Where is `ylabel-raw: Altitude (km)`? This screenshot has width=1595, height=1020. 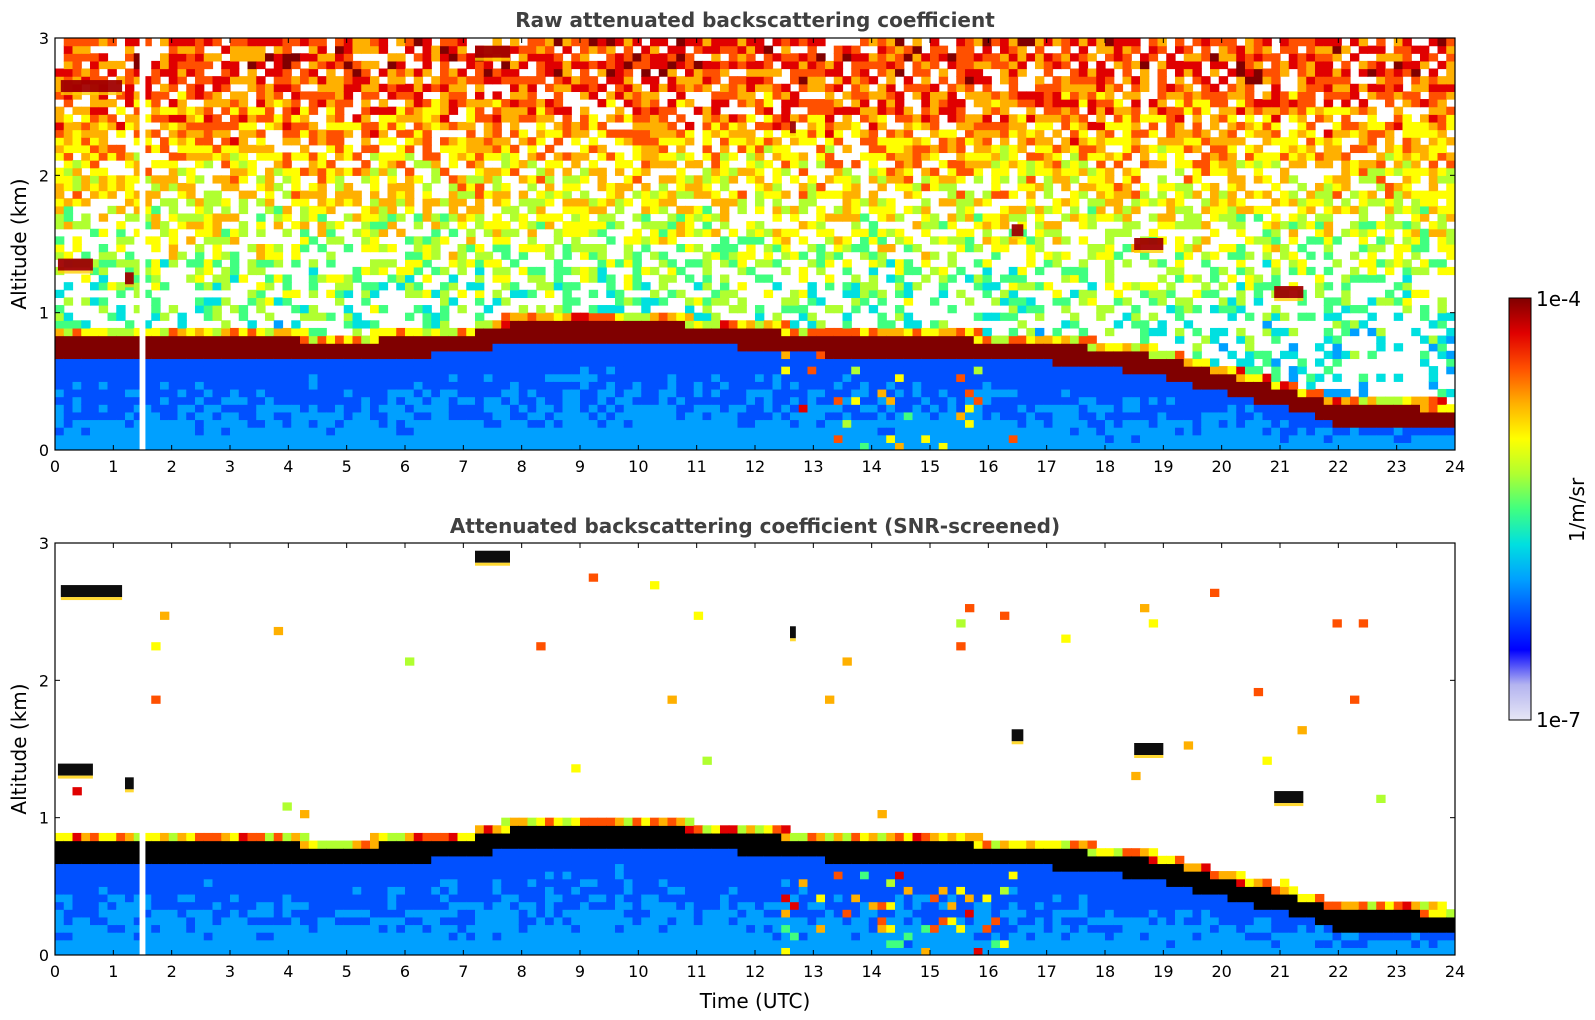
ylabel-raw: Altitude (km) is located at coordinates (19, 243).